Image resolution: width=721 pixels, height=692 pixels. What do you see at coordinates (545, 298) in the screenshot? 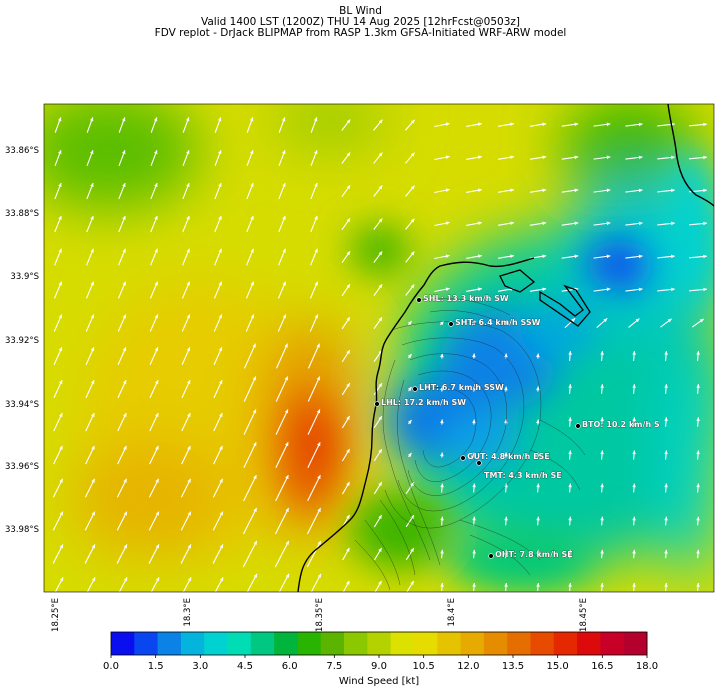
I see `breakwater` at bounding box center [545, 298].